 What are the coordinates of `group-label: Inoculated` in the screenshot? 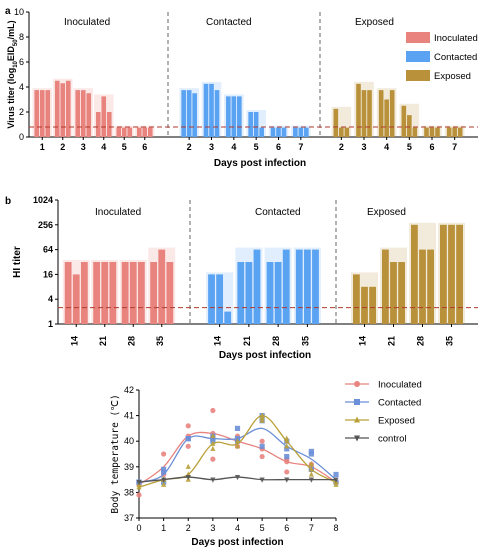 It's located at (87, 22).